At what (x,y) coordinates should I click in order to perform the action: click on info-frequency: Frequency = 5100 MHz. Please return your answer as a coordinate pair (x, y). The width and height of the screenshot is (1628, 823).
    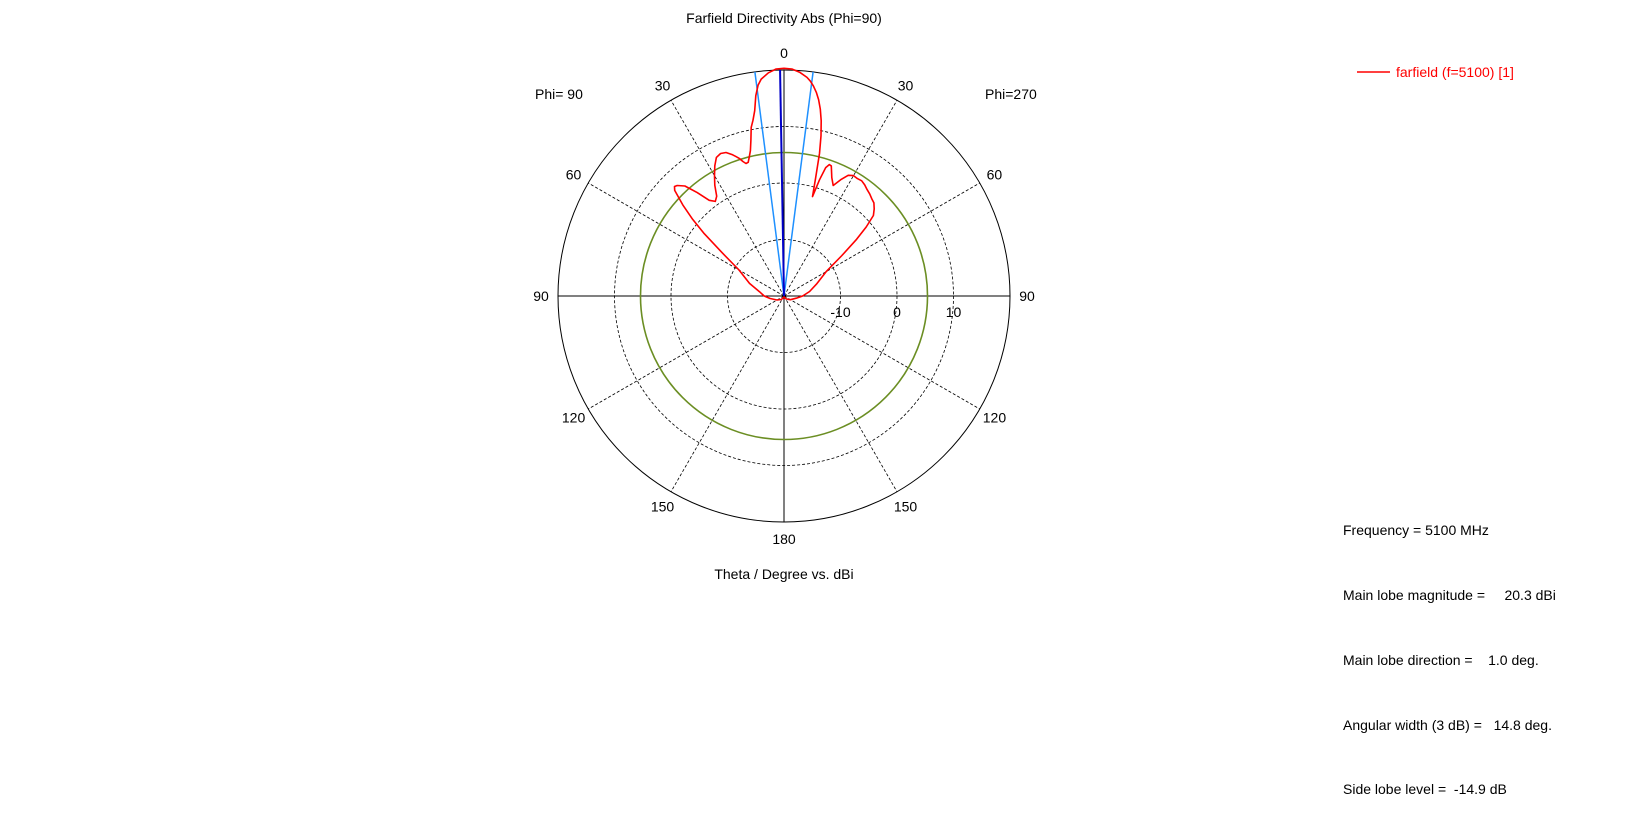
    Looking at the image, I should click on (1416, 530).